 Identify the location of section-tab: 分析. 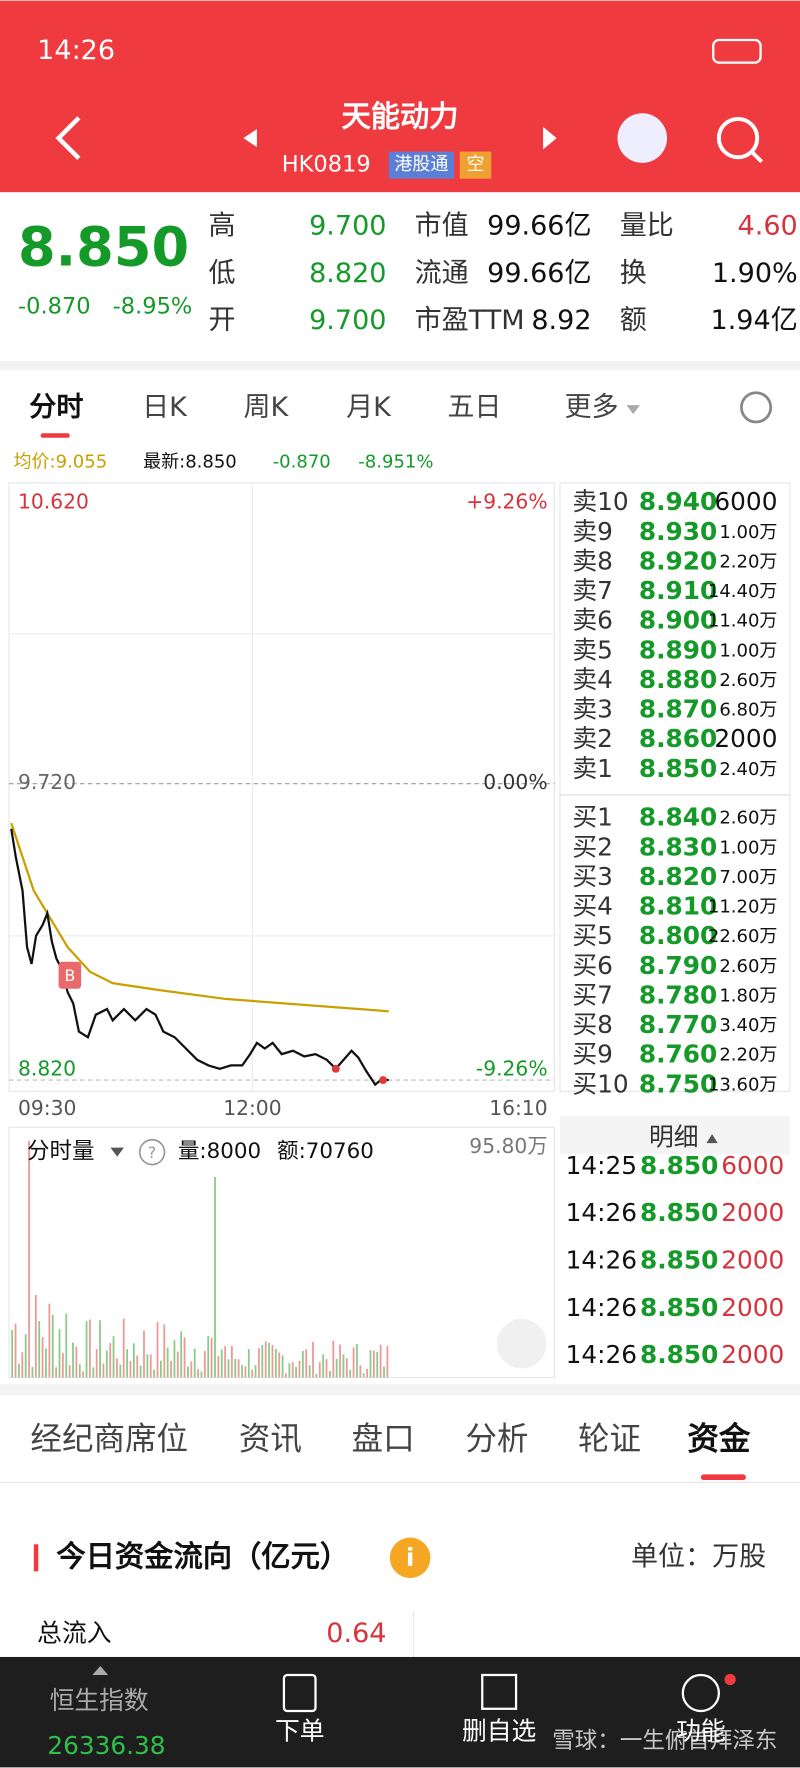
(496, 1440).